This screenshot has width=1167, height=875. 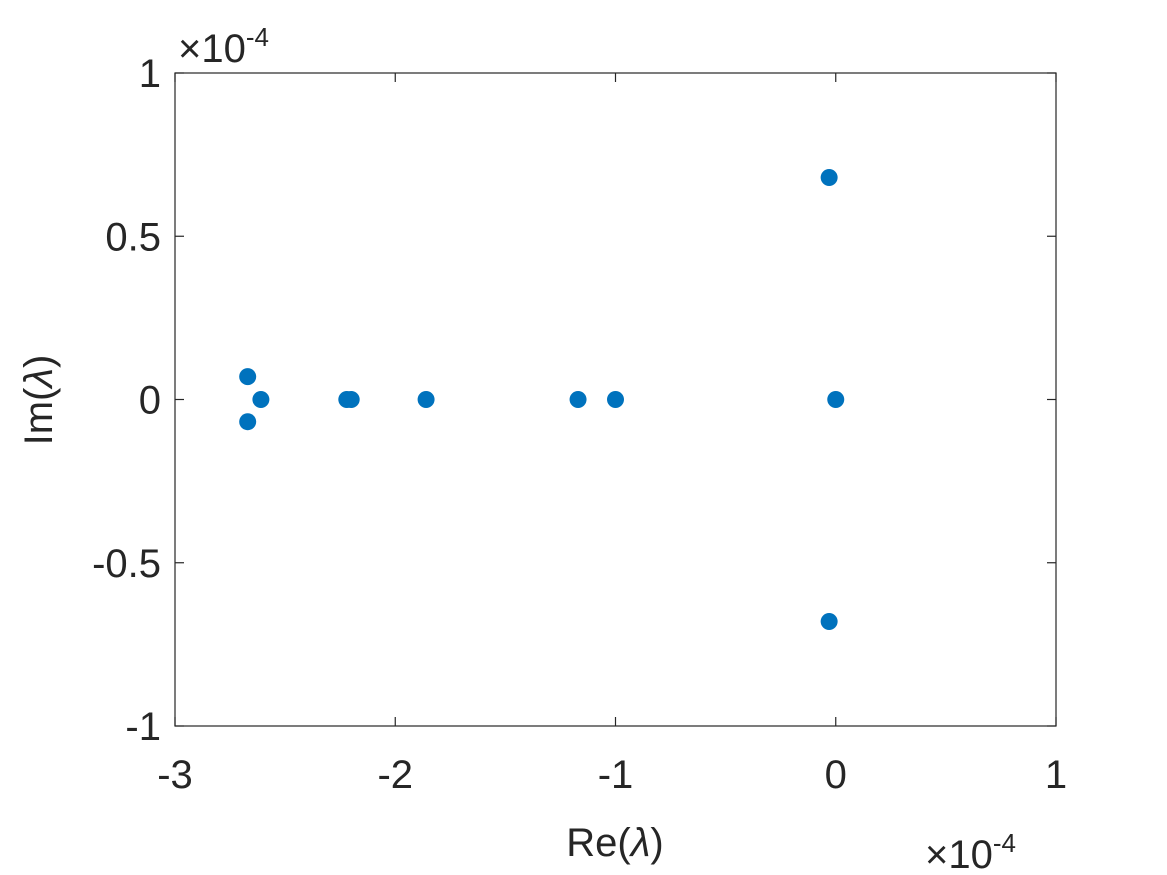 What do you see at coordinates (257, 37) in the screenshot?
I see `y-multiplier-exponent: -4` at bounding box center [257, 37].